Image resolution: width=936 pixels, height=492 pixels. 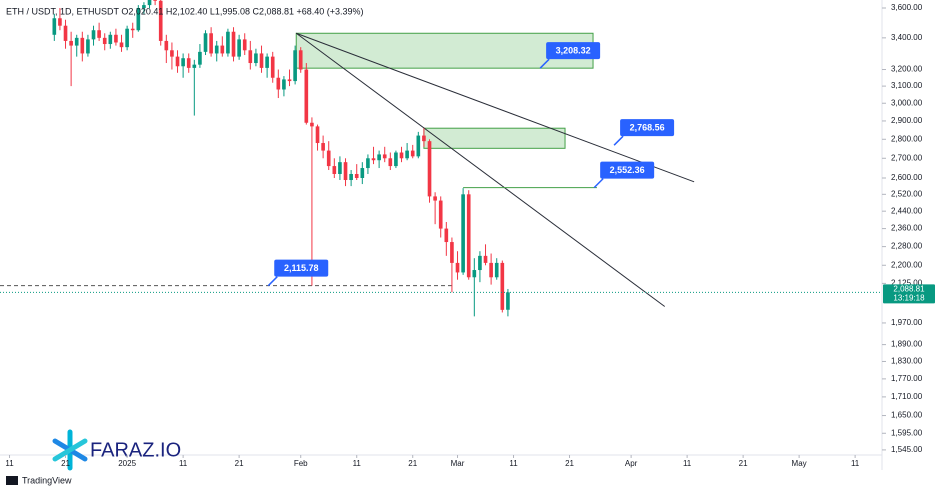 I want to click on y-tick-label: 3,000.00, so click(x=907, y=102).